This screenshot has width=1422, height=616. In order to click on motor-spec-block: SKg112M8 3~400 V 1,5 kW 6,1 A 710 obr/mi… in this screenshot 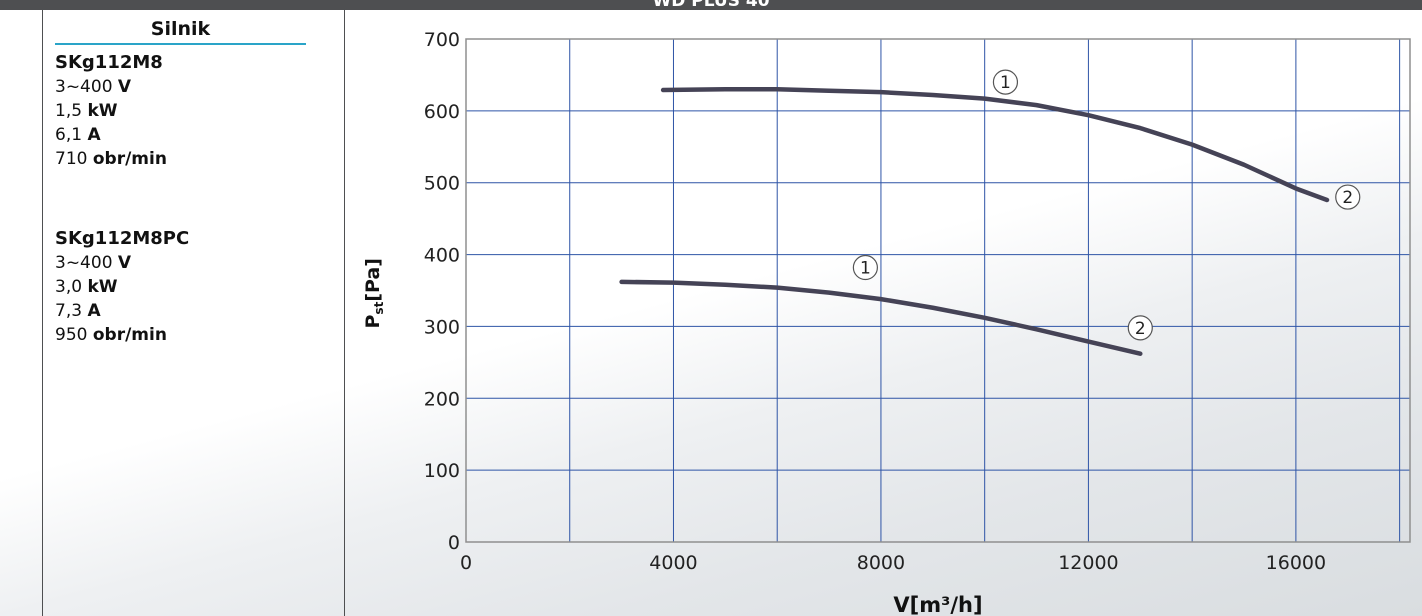, I will do `click(111, 111)`.